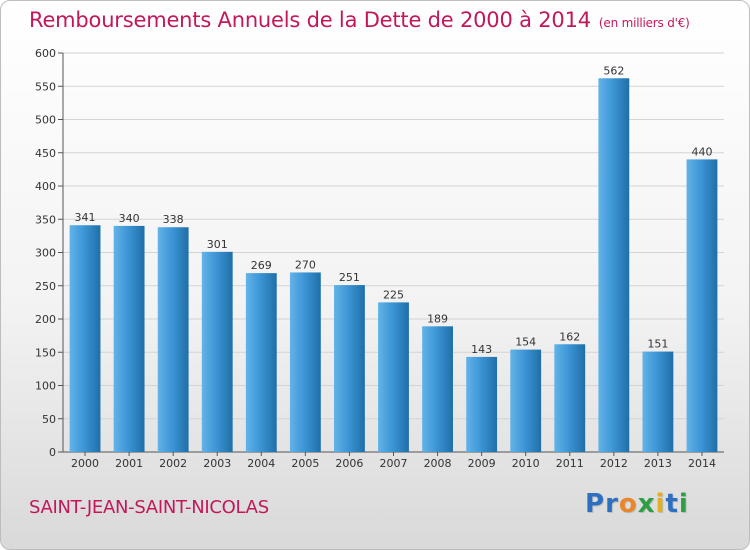 The width and height of the screenshot is (750, 550). Describe the element at coordinates (569, 336) in the screenshot. I see `bar-value-label: 162` at that location.